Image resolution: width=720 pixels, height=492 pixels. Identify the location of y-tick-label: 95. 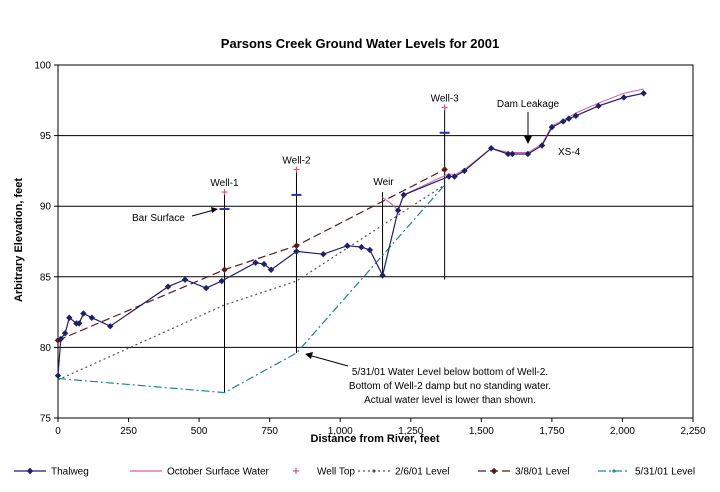
(46, 136).